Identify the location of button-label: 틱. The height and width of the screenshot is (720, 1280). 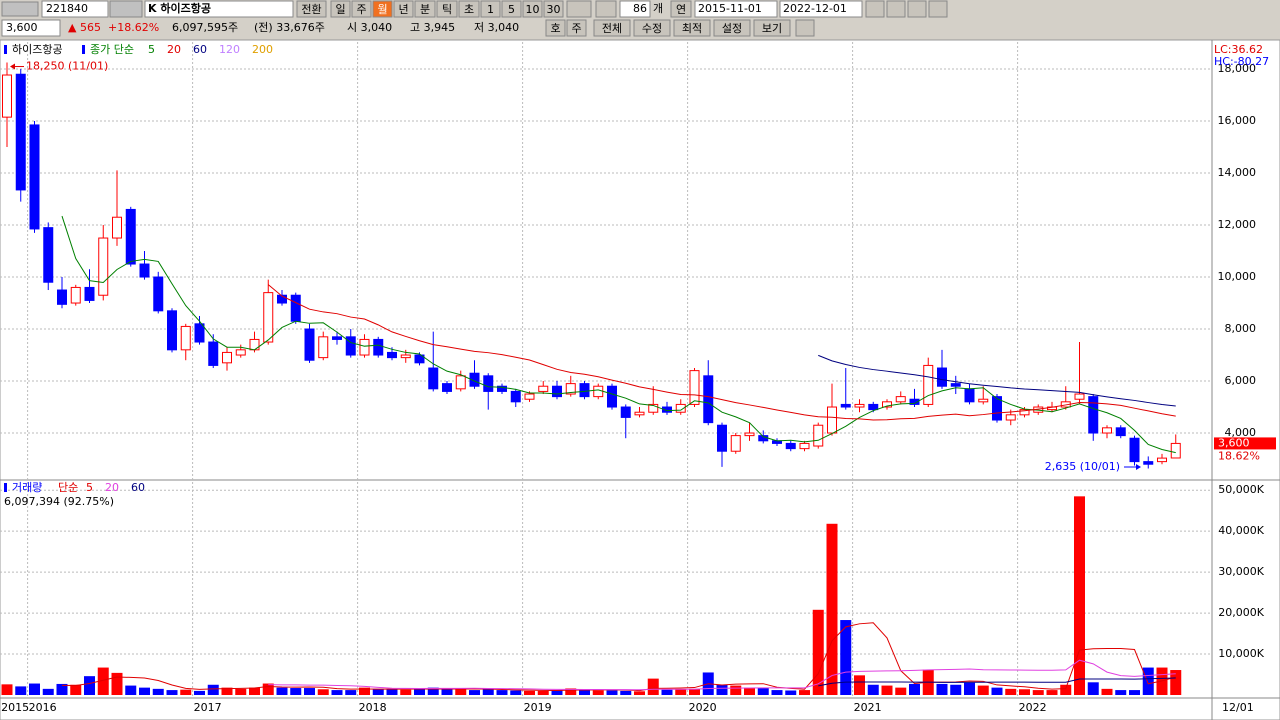
(447, 9).